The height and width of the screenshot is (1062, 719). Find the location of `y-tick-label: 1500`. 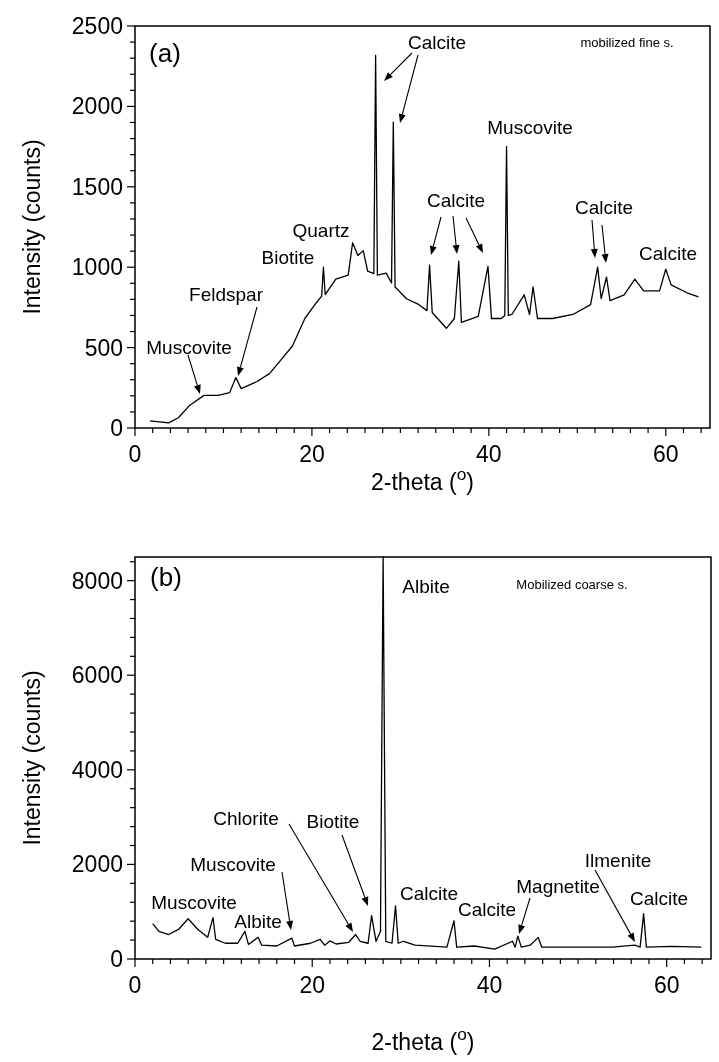

y-tick-label: 1500 is located at coordinates (97, 186).